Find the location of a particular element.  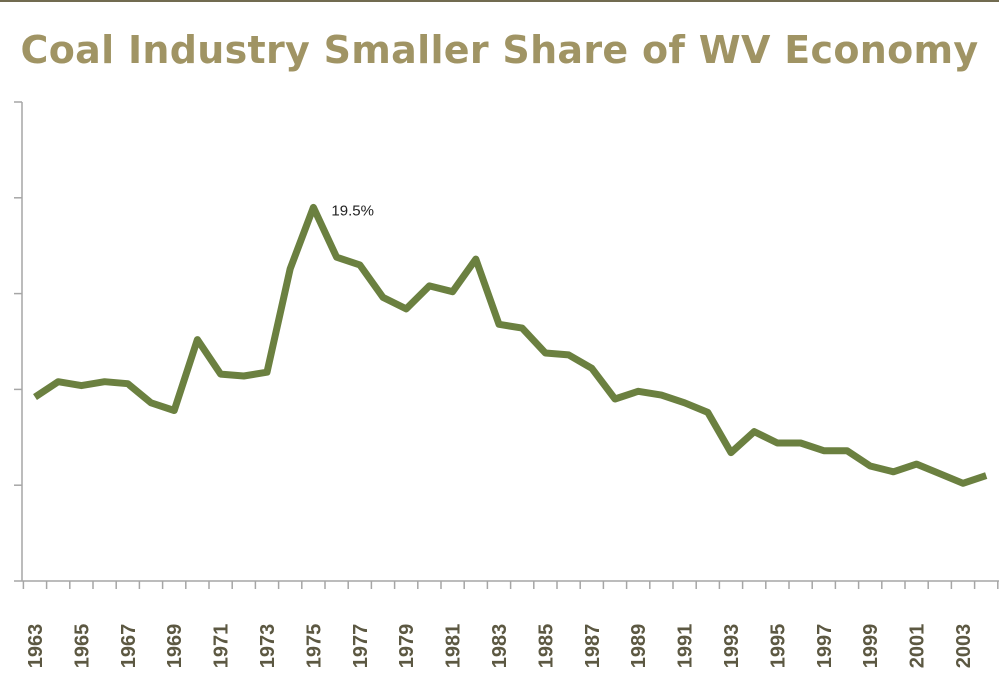

x-tick-label: 1995 is located at coordinates (778, 646).